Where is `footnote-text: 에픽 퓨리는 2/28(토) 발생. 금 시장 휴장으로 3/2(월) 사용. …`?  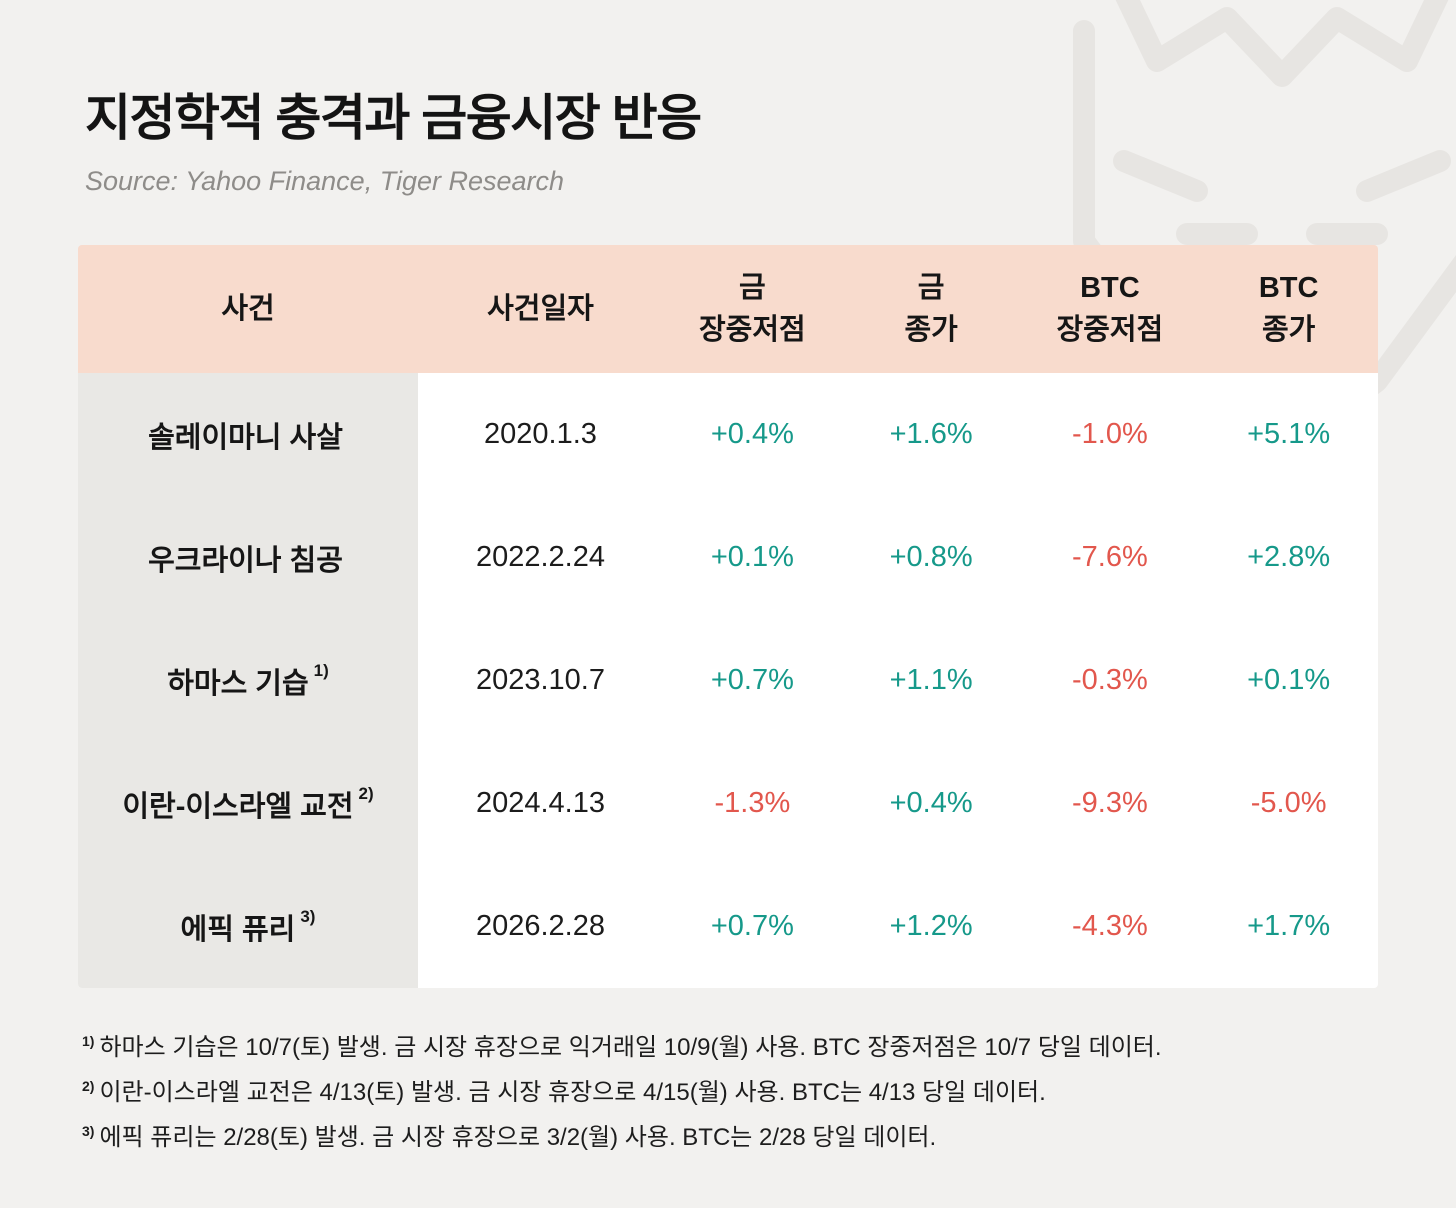
footnote-text: 에픽 퓨리는 2/28(토) 발생. 금 시장 휴장으로 3/2(월) 사용. … is located at coordinates (518, 1137).